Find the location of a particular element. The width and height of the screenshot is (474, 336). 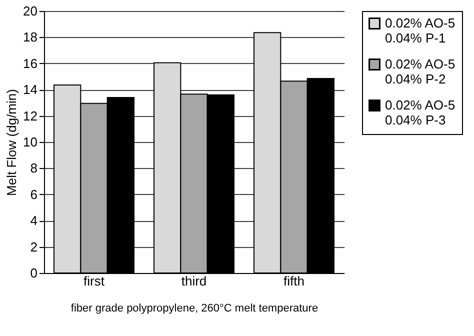

y-tick-label: 6 is located at coordinates (34, 194).